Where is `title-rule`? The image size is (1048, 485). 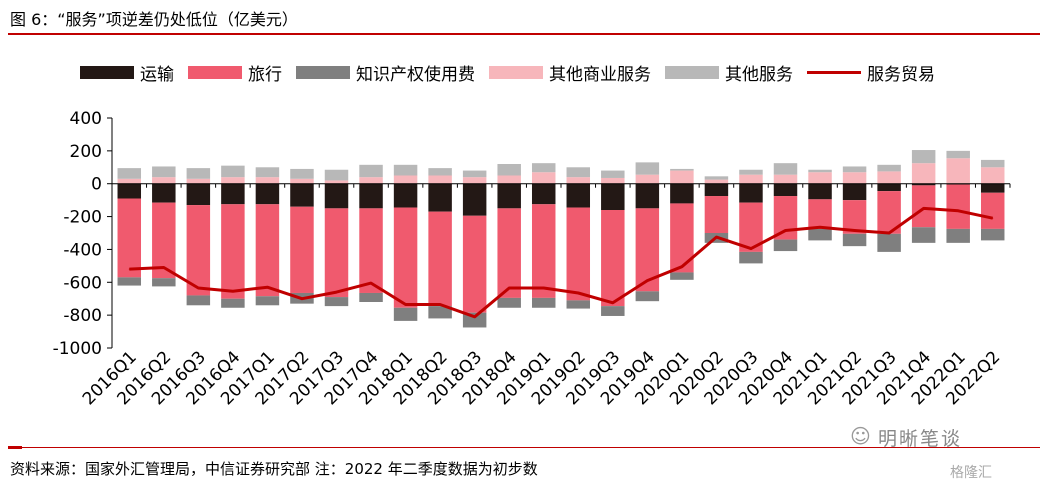
title-rule is located at coordinates (524, 34).